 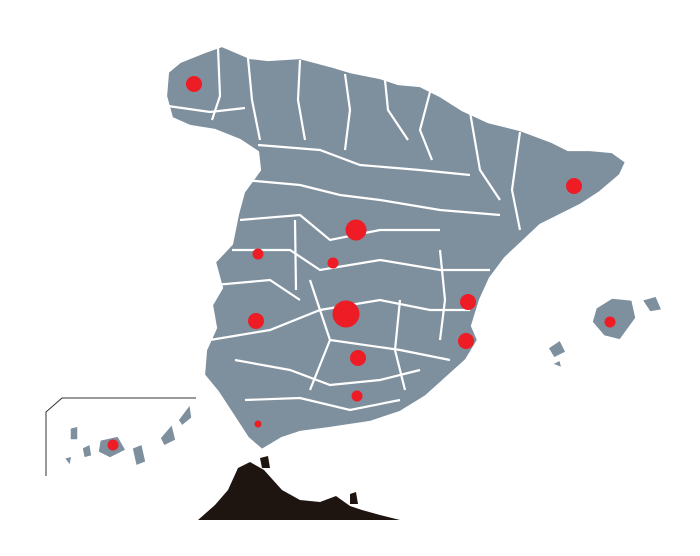 What do you see at coordinates (468, 302) in the screenshot?
I see `city-marker-valencia` at bounding box center [468, 302].